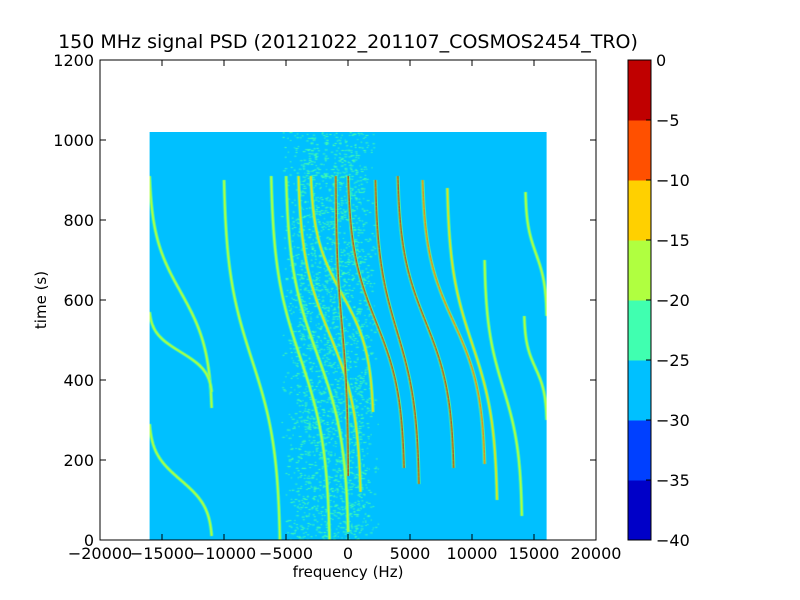 This screenshot has height=600, width=800. Describe the element at coordinates (596, 553) in the screenshot. I see `x-tick-label: 20000` at that location.